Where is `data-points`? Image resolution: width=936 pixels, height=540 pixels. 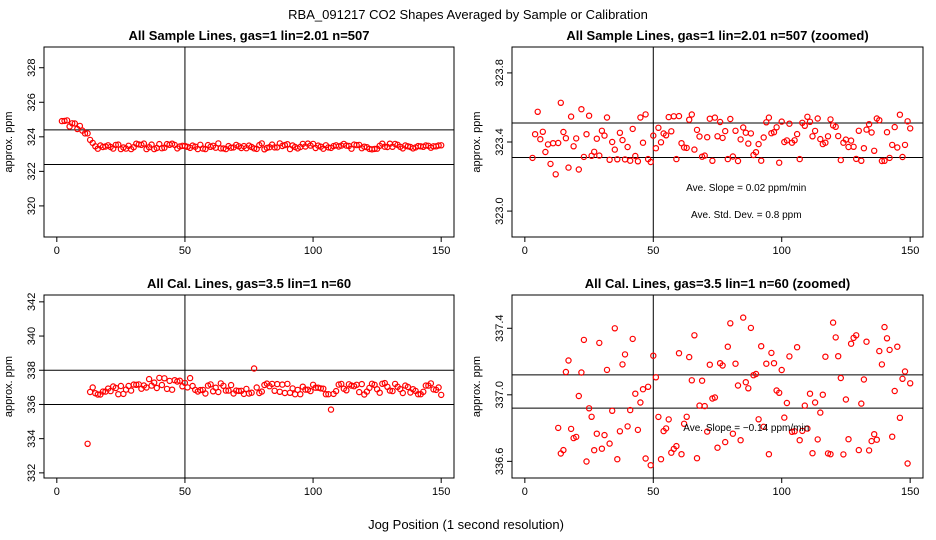
data-points is located at coordinates (251, 135).